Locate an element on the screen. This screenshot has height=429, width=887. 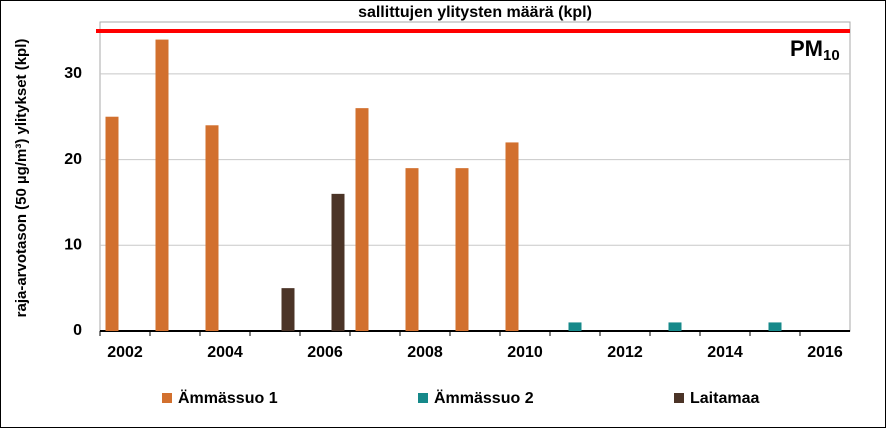
x-tick-label: 2010 is located at coordinates (525, 352).